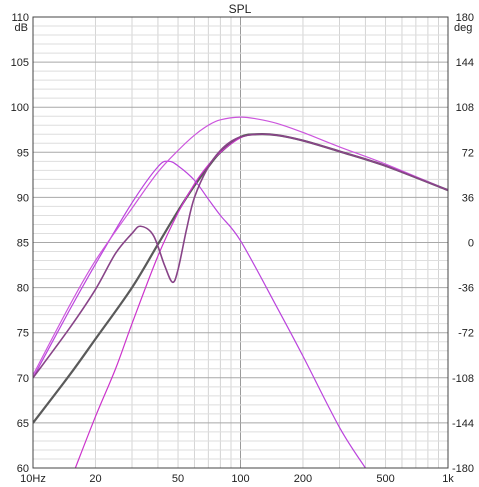 The image size is (479, 487). I want to click on x-tick-label: 500, so click(385, 479).